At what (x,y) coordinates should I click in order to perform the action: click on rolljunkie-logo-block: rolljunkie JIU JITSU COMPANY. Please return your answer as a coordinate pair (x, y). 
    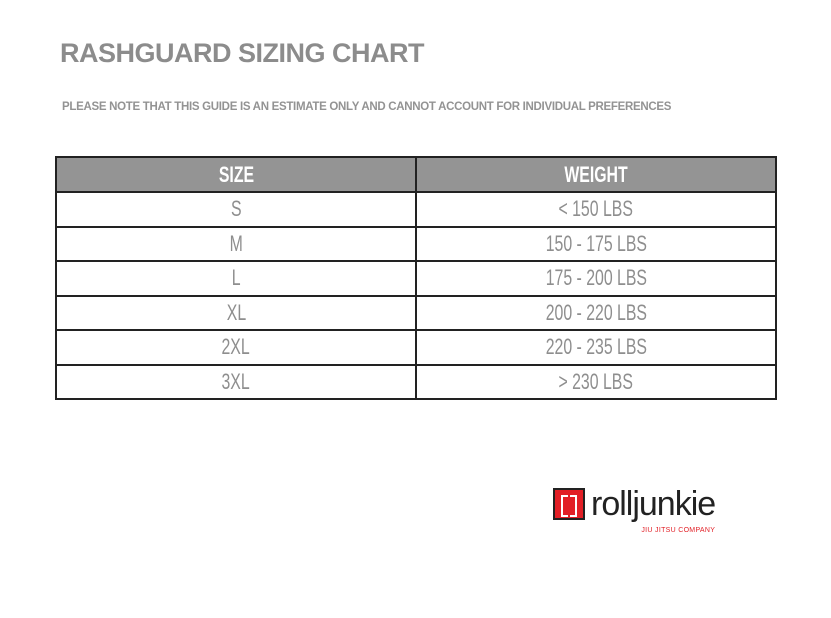
    Looking at the image, I should click on (634, 509).